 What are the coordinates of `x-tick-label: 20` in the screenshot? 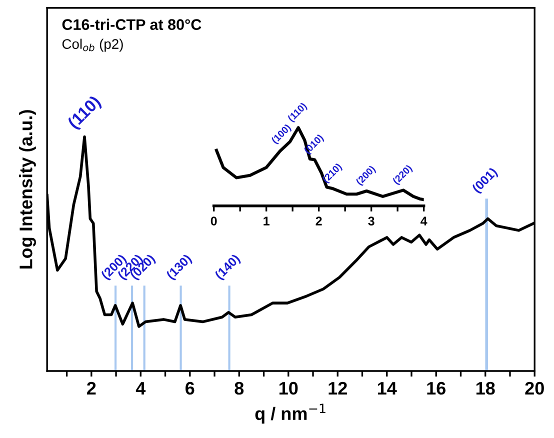 It's located at (534, 388).